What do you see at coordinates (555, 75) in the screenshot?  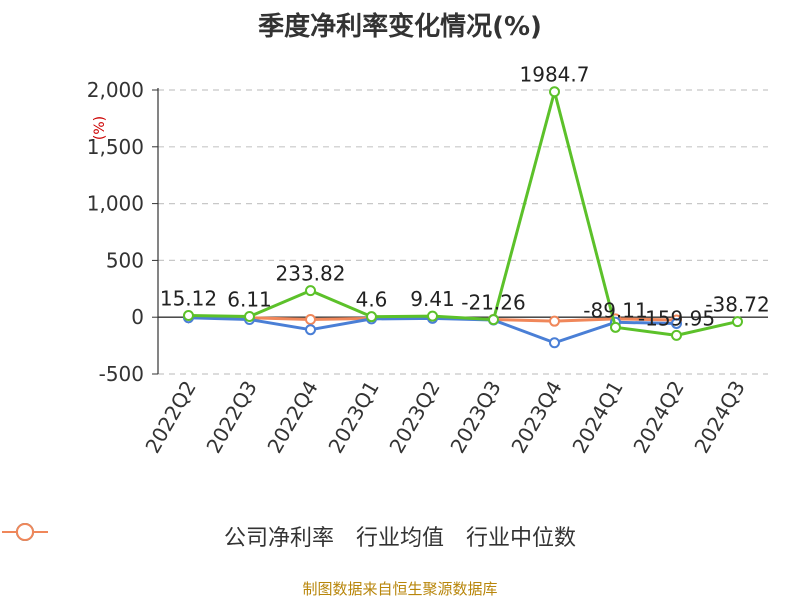 I see `data-label: 1984.7` at bounding box center [555, 75].